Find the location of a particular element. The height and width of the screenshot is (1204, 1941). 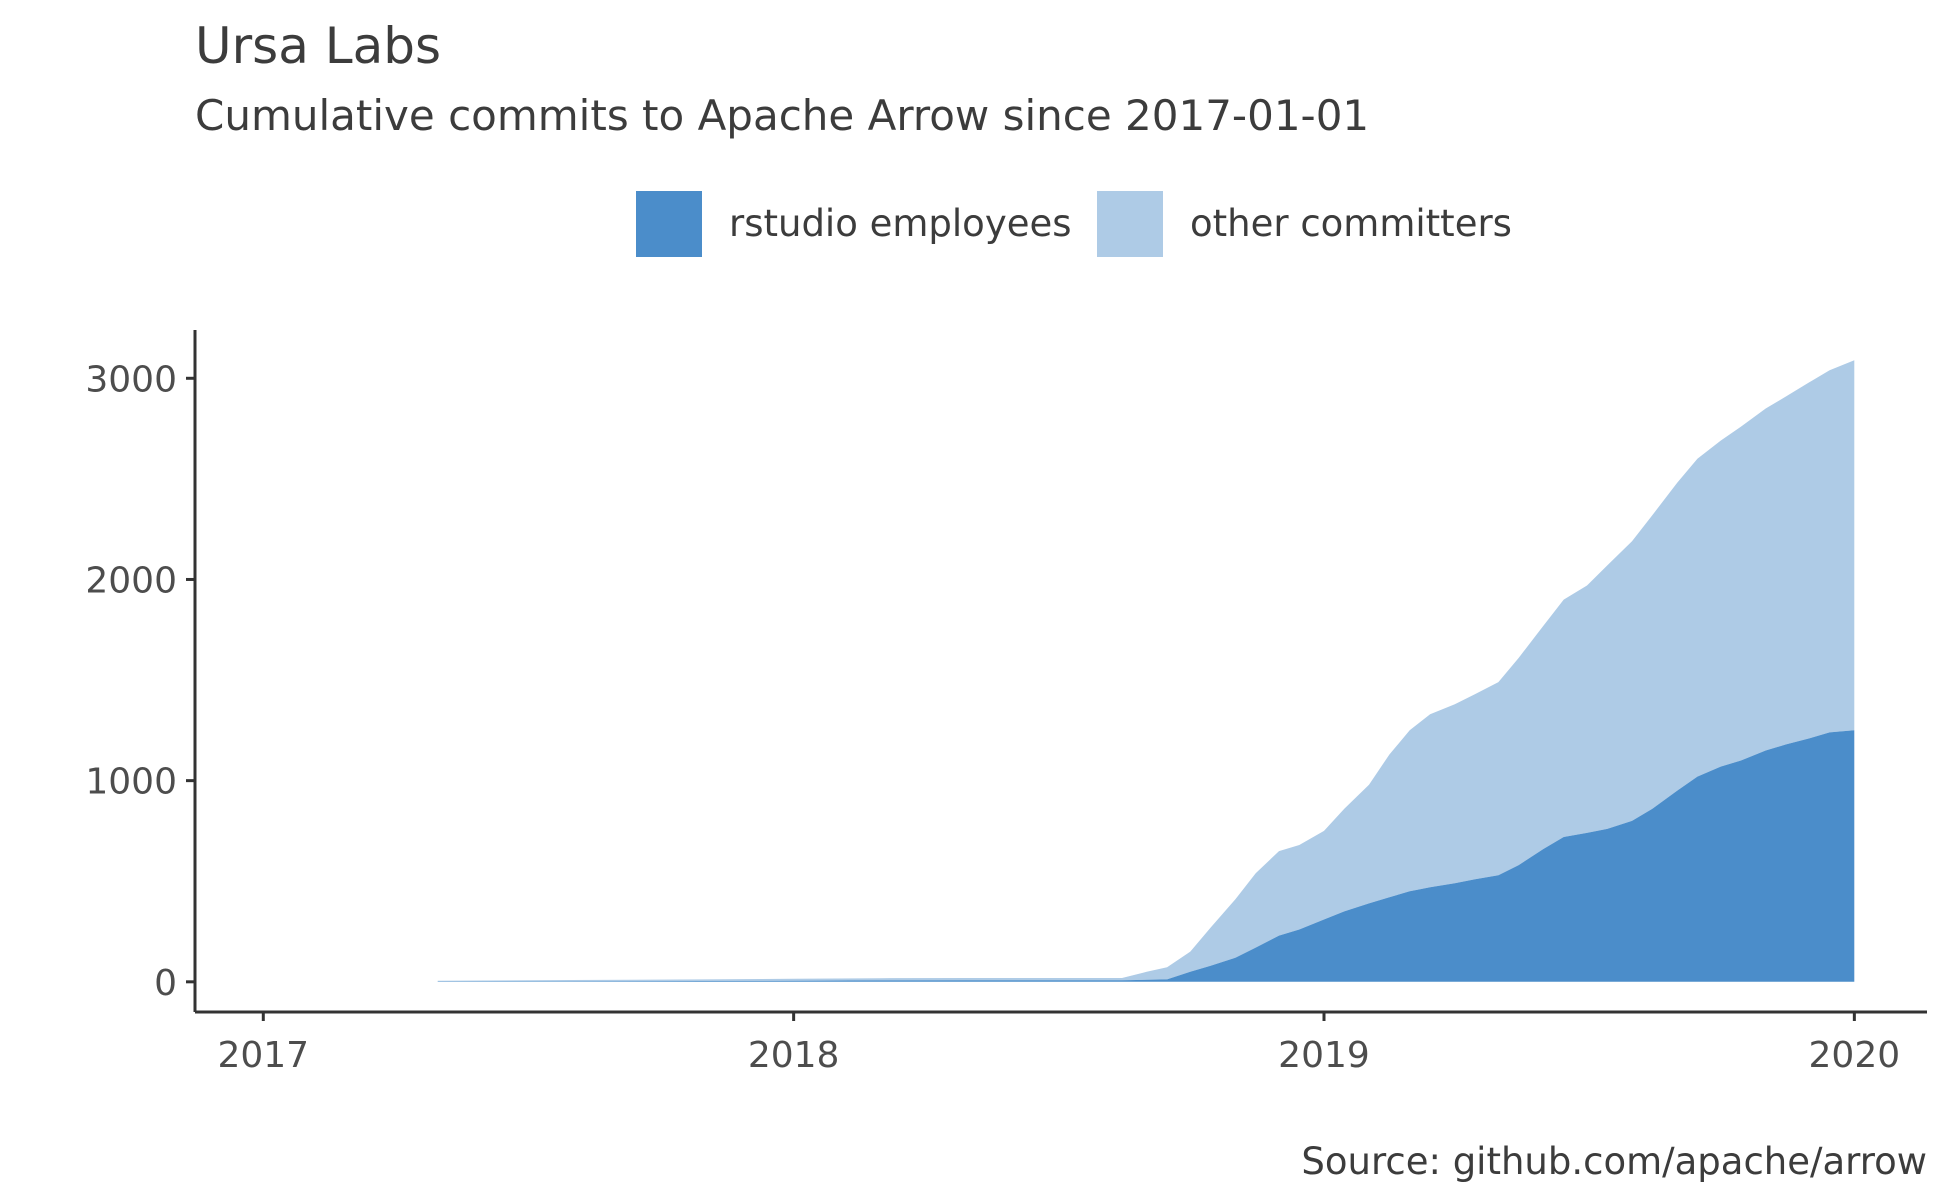

y-tick-label: 2000 is located at coordinates (131, 580).